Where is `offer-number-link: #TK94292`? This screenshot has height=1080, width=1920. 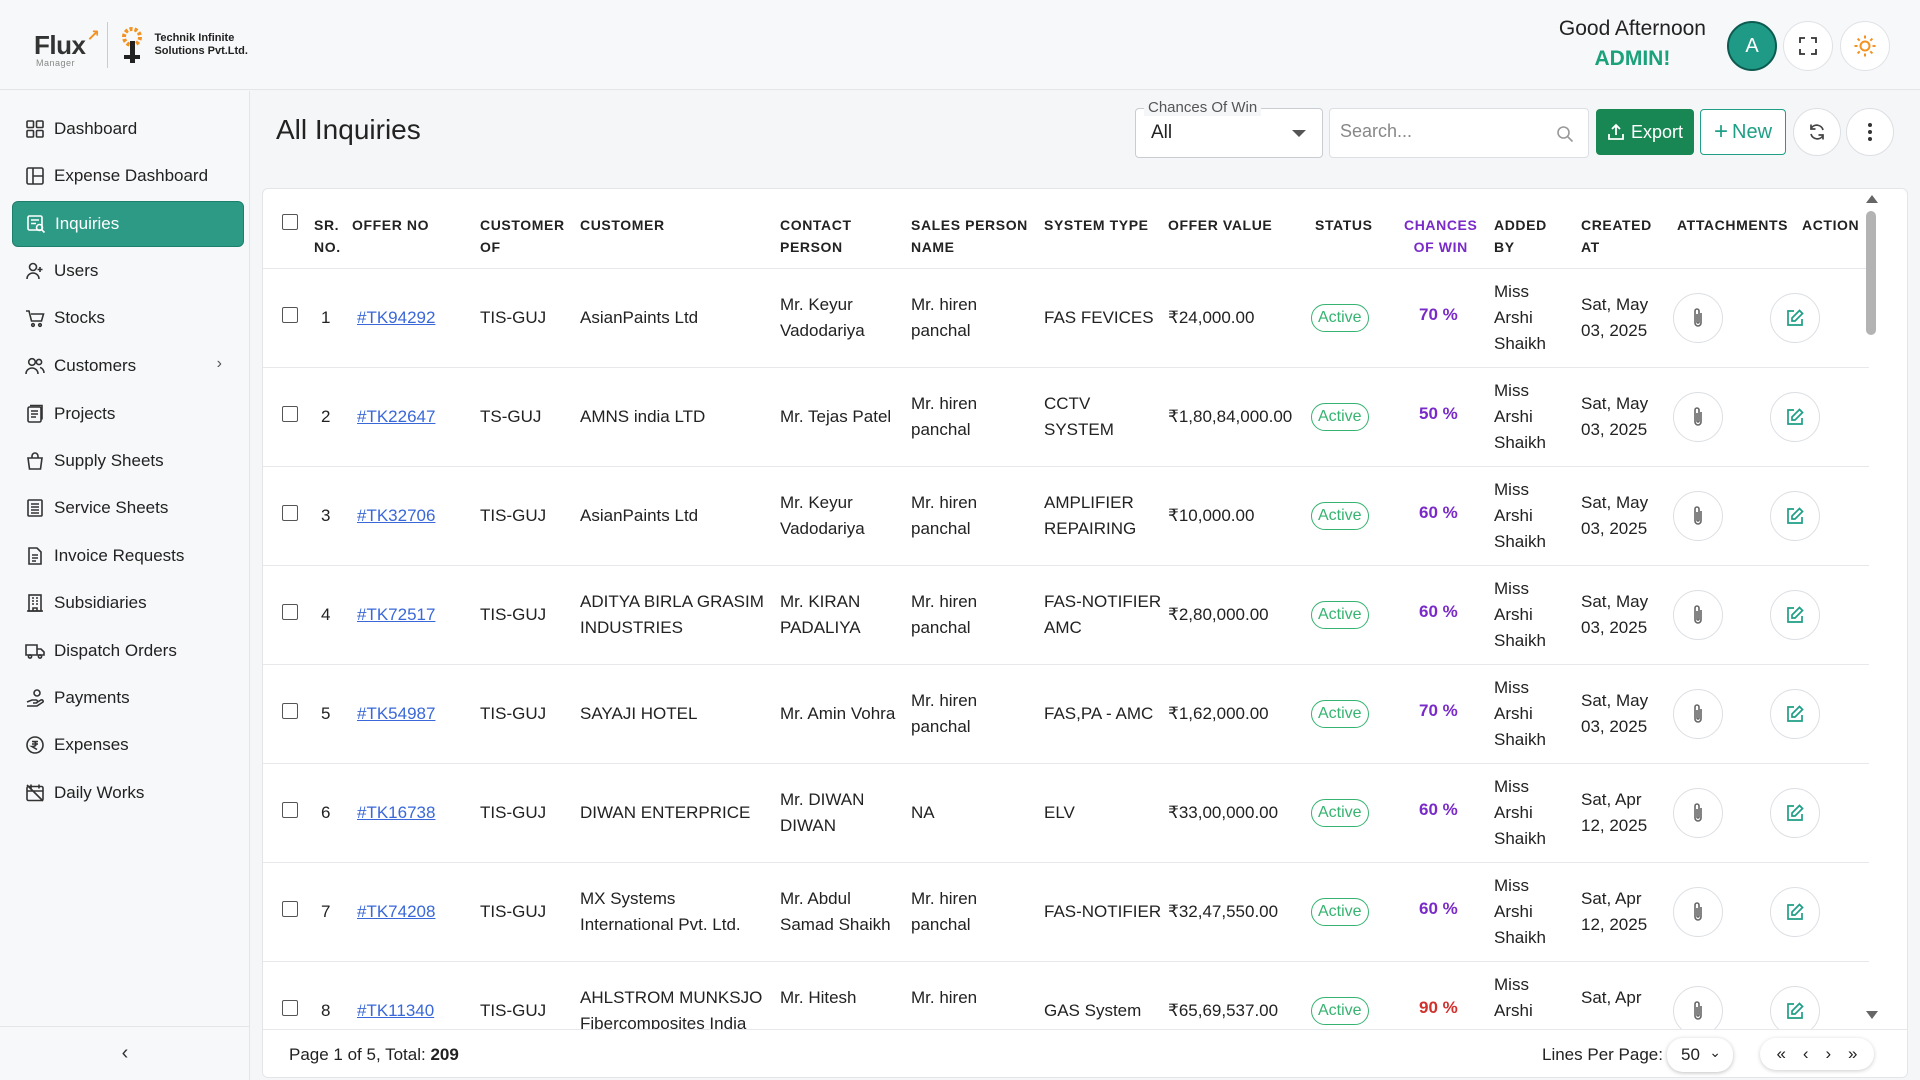 offer-number-link: #TK94292 is located at coordinates (396, 317).